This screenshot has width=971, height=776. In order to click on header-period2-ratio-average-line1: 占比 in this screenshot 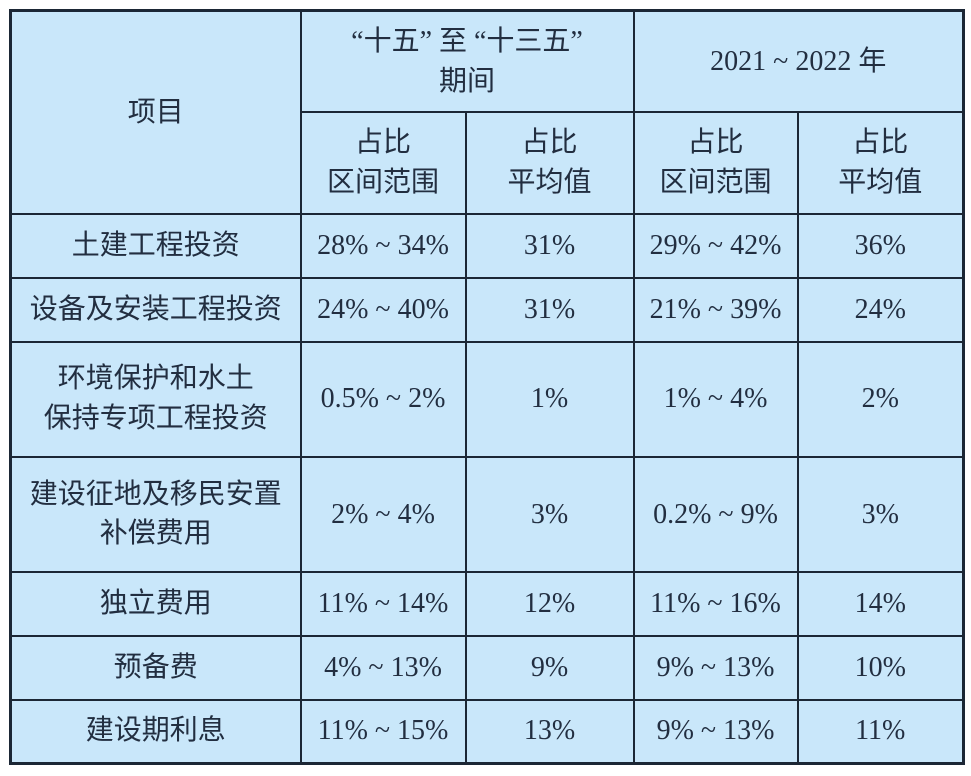, I will do `click(880, 143)`.